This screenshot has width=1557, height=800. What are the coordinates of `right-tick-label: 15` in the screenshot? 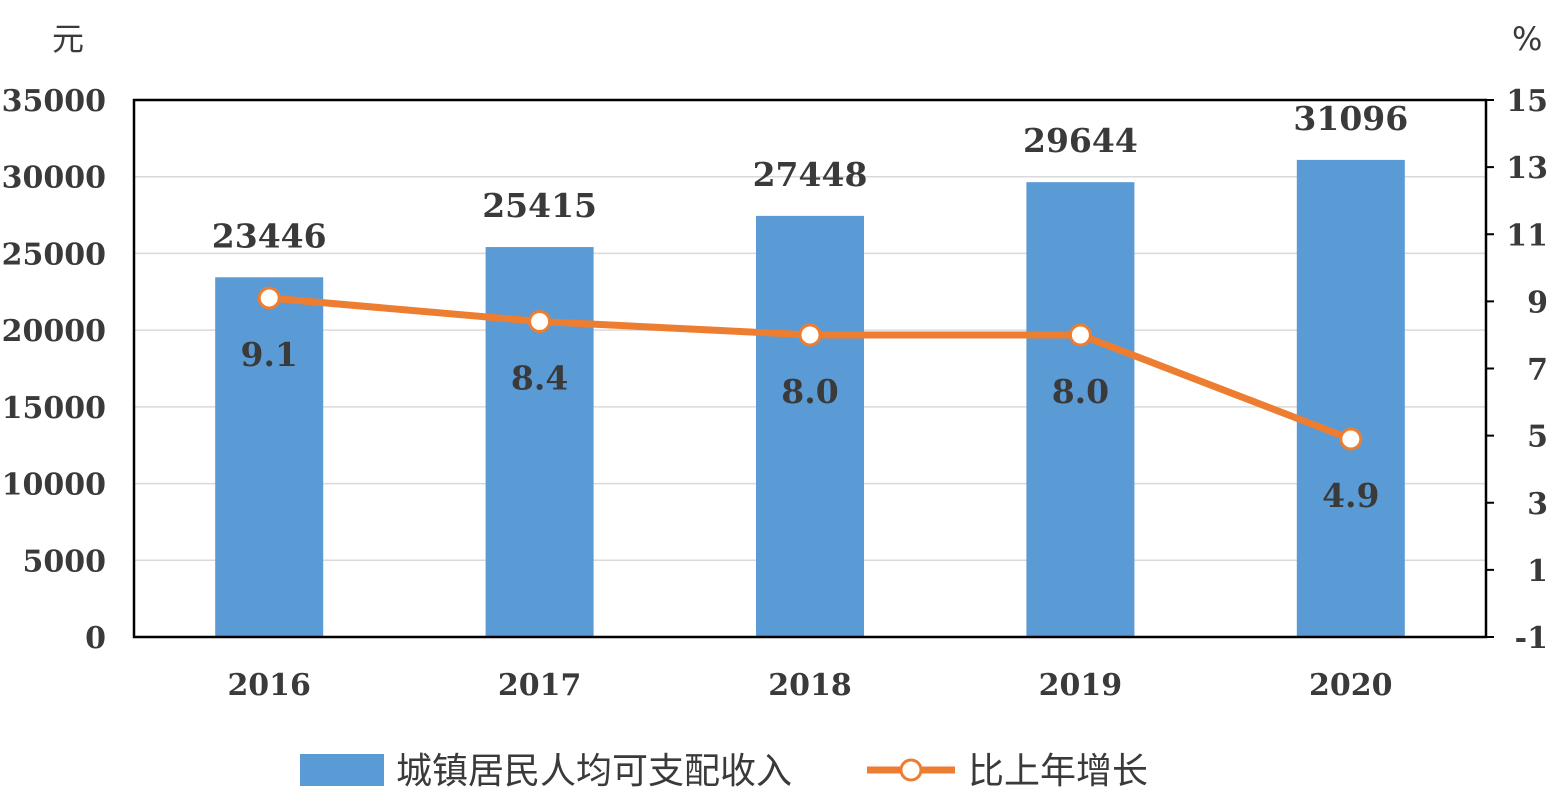 It's located at (1527, 101).